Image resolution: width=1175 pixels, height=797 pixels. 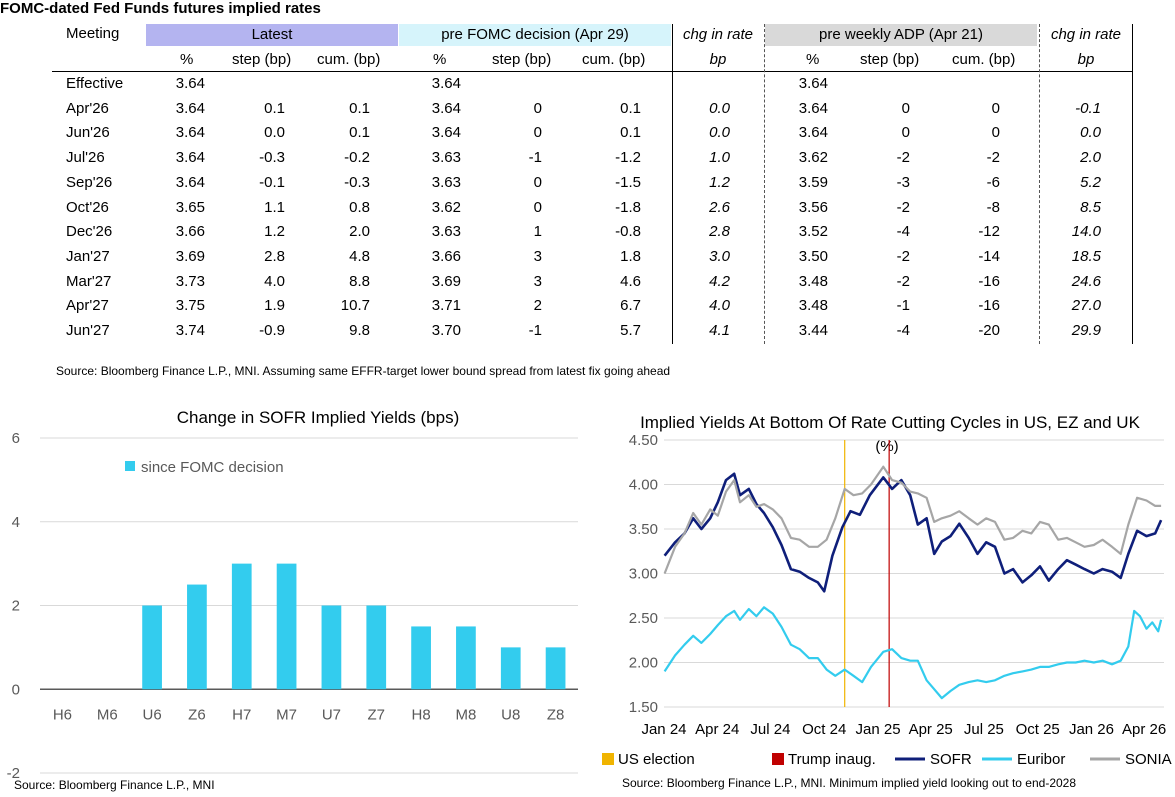 I want to click on legend-label: US election, so click(x=656, y=759).